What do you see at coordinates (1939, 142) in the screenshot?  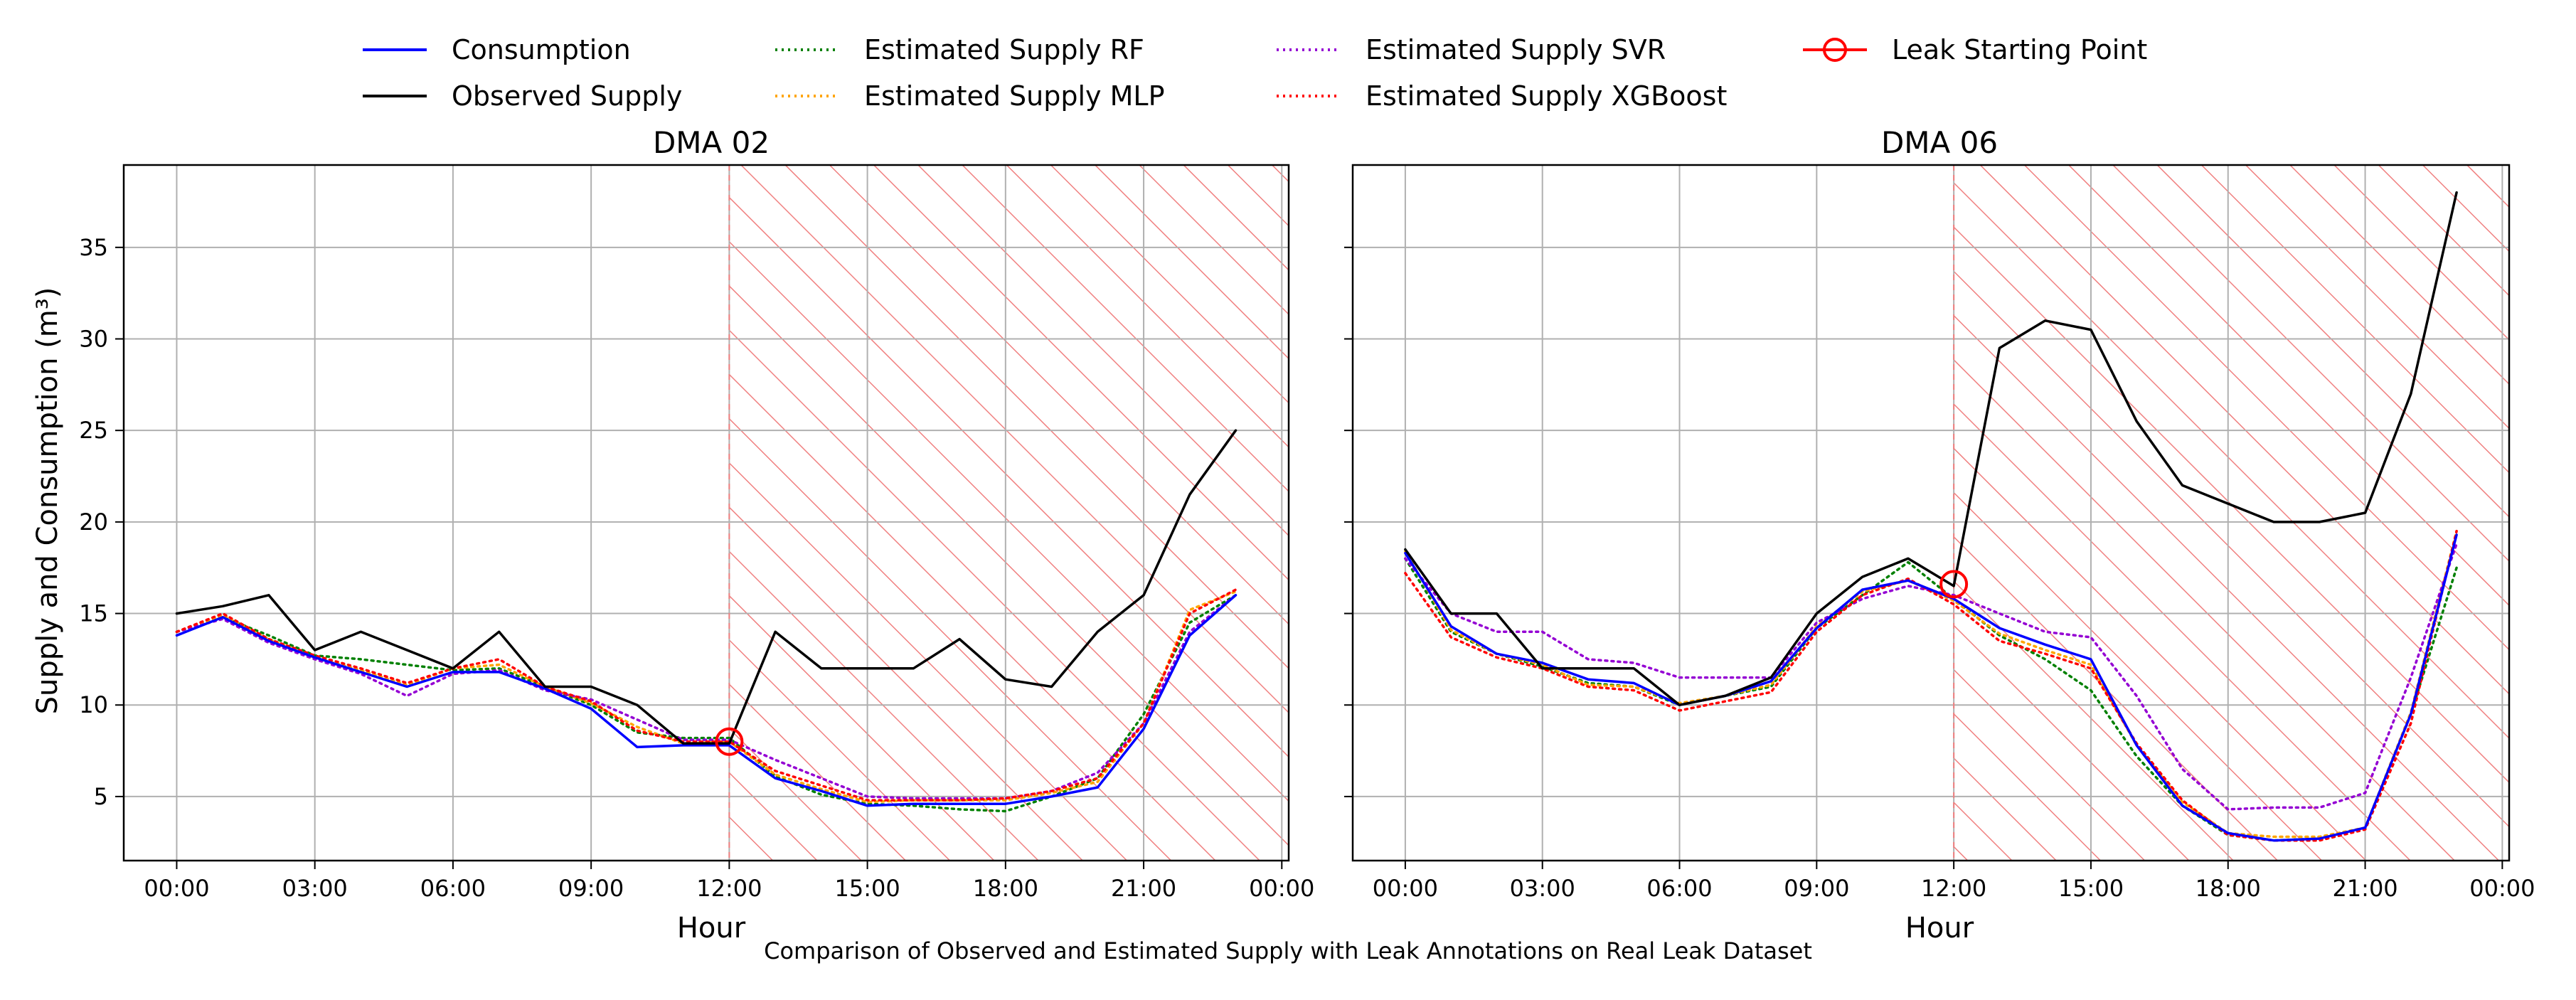 I see `chart-title: DMA 06` at bounding box center [1939, 142].